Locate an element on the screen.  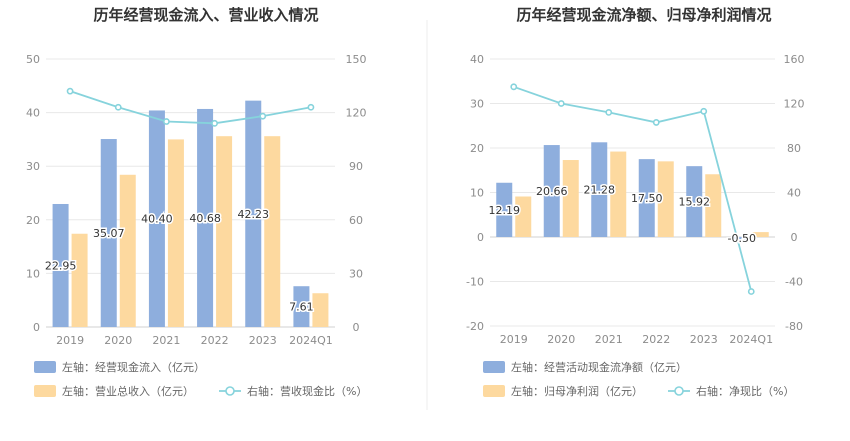
bar-data-label: 20.66 is located at coordinates (552, 191).